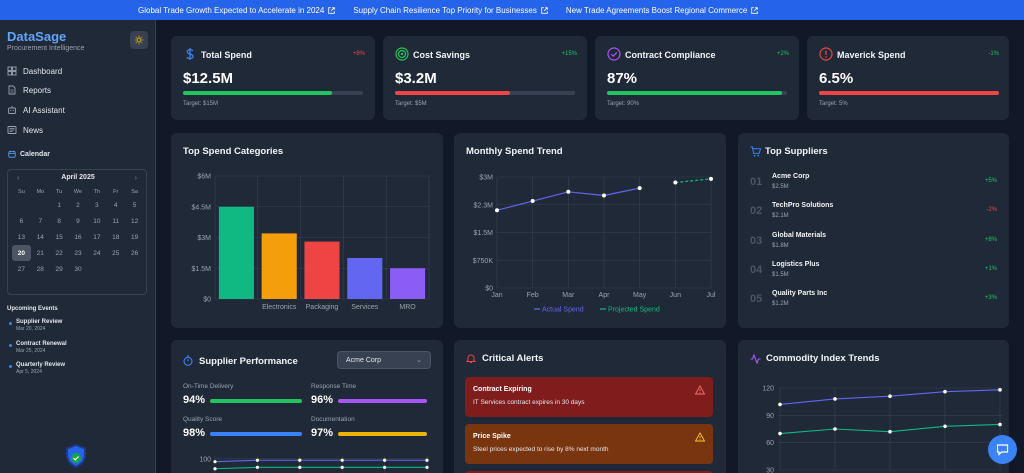 This screenshot has width=1024, height=473. Describe the element at coordinates (770, 443) in the screenshot. I see `y-tick-label: 60` at that location.